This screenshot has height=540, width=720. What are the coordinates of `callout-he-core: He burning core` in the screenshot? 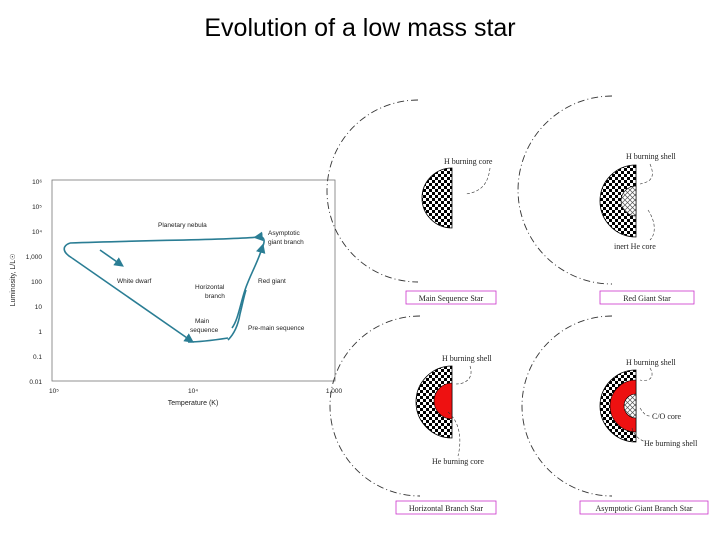 It's located at (458, 461).